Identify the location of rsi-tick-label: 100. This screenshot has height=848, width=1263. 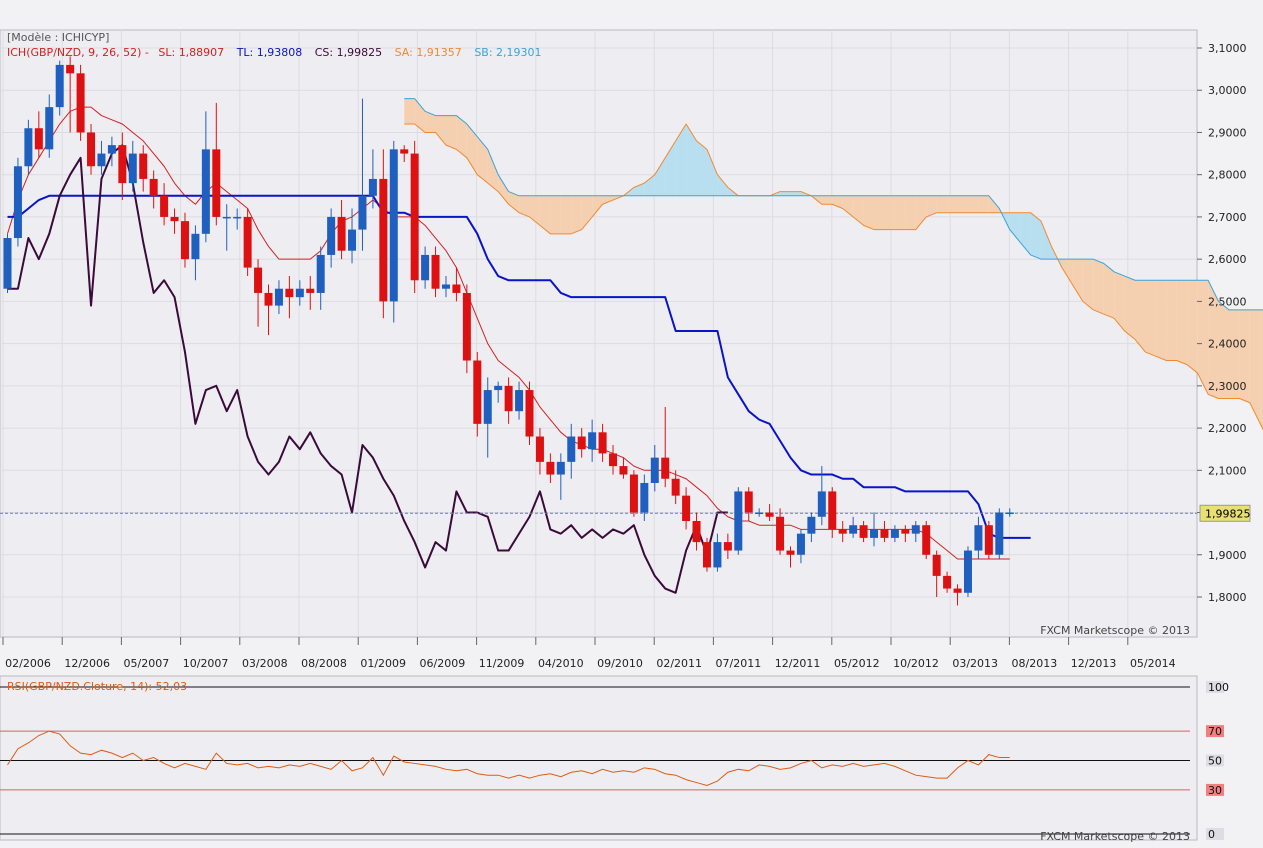
(1218, 687).